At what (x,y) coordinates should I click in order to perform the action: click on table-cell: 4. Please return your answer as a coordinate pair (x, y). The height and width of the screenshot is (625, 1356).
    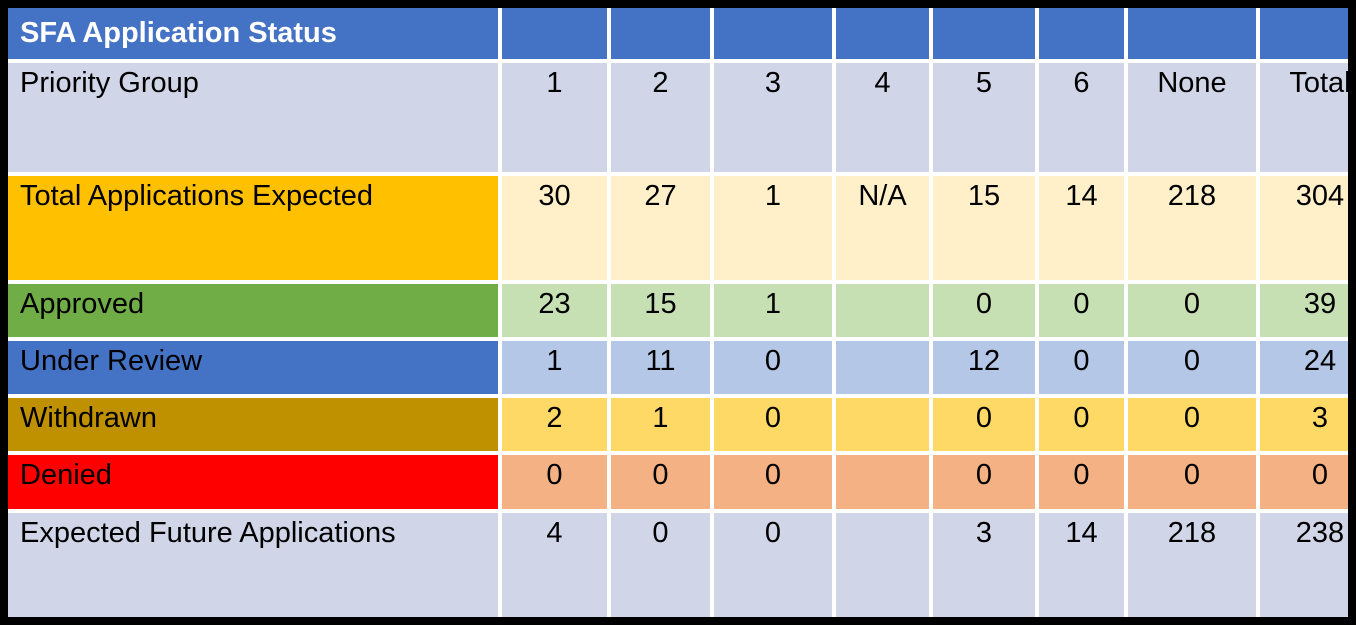
    Looking at the image, I should click on (554, 564).